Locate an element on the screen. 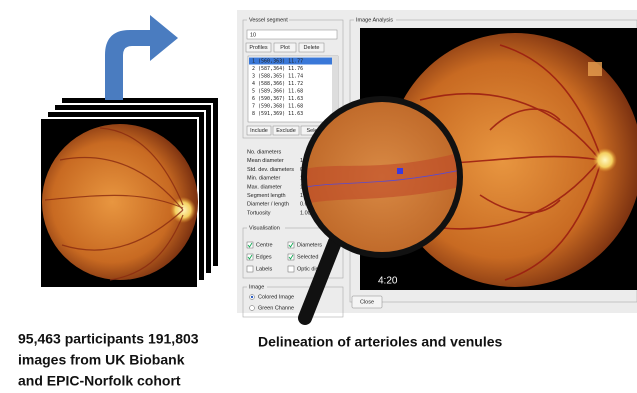 This screenshot has height=393, width=637. group-title: Vessel segment is located at coordinates (268, 20).